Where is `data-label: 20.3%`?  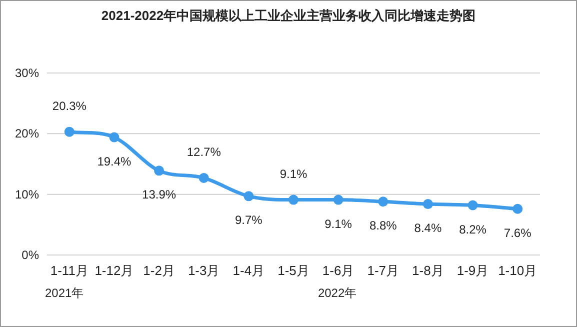 data-label: 20.3% is located at coordinates (69, 105).